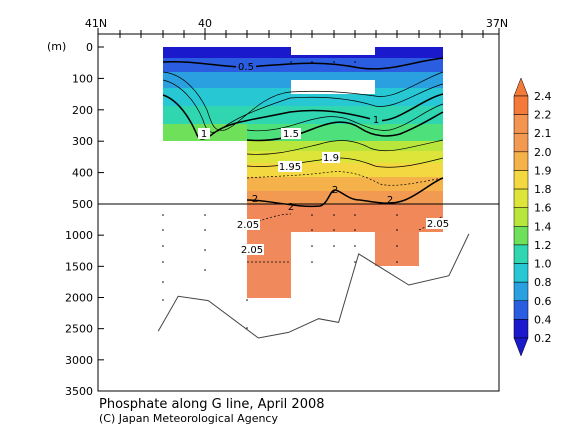 This screenshot has width=570, height=441. I want to click on depth-tick-label: 2500, so click(79, 329).